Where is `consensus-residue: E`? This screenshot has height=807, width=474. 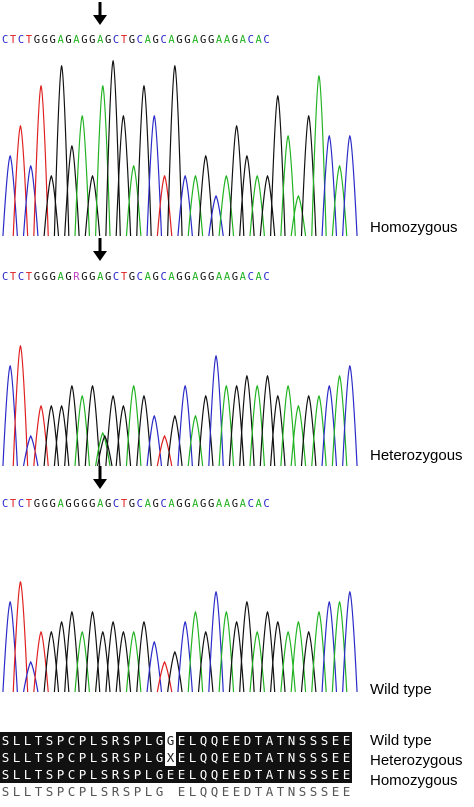
consensus-residue: E is located at coordinates (225, 791).